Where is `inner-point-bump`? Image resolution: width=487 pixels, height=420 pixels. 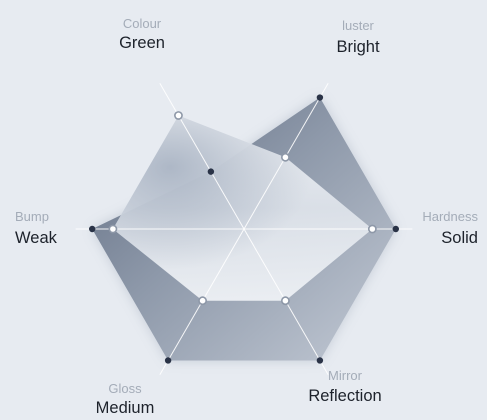
inner-point-bump is located at coordinates (112, 228).